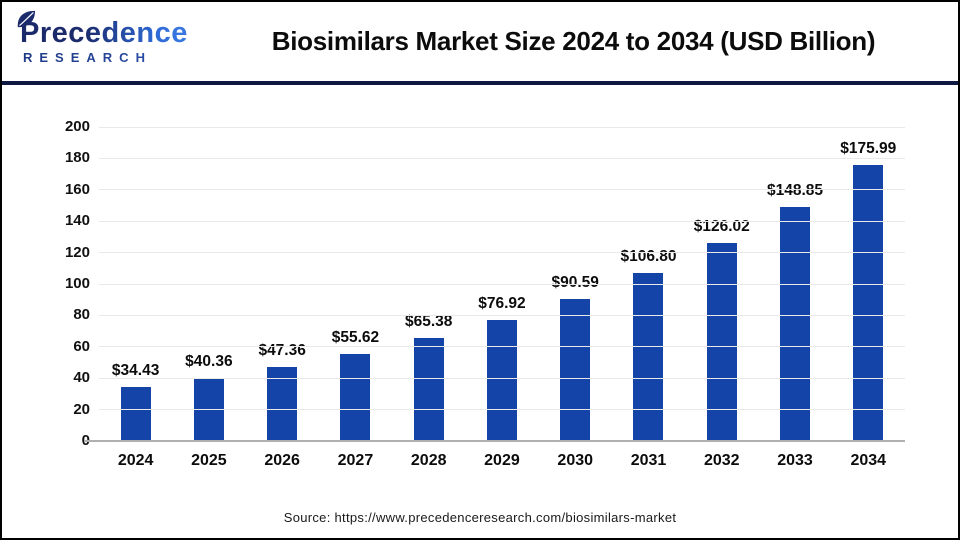 The width and height of the screenshot is (960, 540). What do you see at coordinates (648, 460) in the screenshot?
I see `x-tick-label-2031: 2031` at bounding box center [648, 460].